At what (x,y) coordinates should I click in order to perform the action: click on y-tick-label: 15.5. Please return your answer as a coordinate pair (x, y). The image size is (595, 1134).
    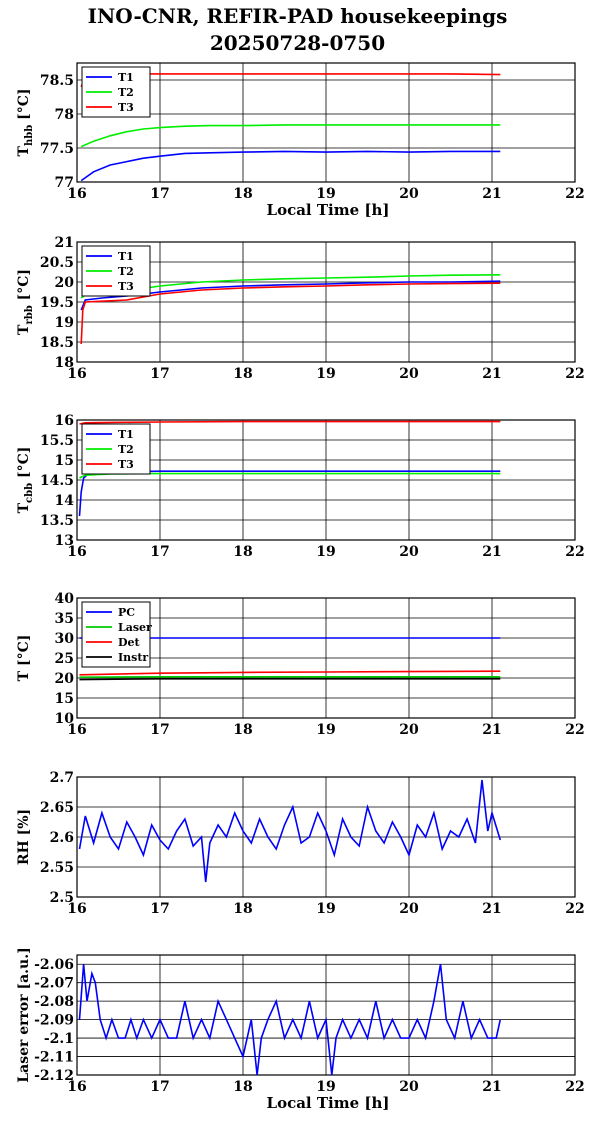
    Looking at the image, I should click on (57, 441).